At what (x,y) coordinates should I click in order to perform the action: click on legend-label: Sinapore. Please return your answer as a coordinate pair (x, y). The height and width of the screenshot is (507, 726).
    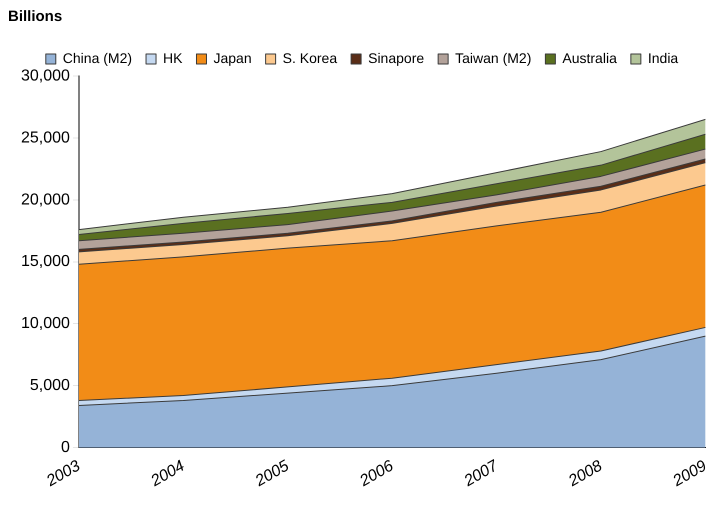
    Looking at the image, I should click on (396, 58).